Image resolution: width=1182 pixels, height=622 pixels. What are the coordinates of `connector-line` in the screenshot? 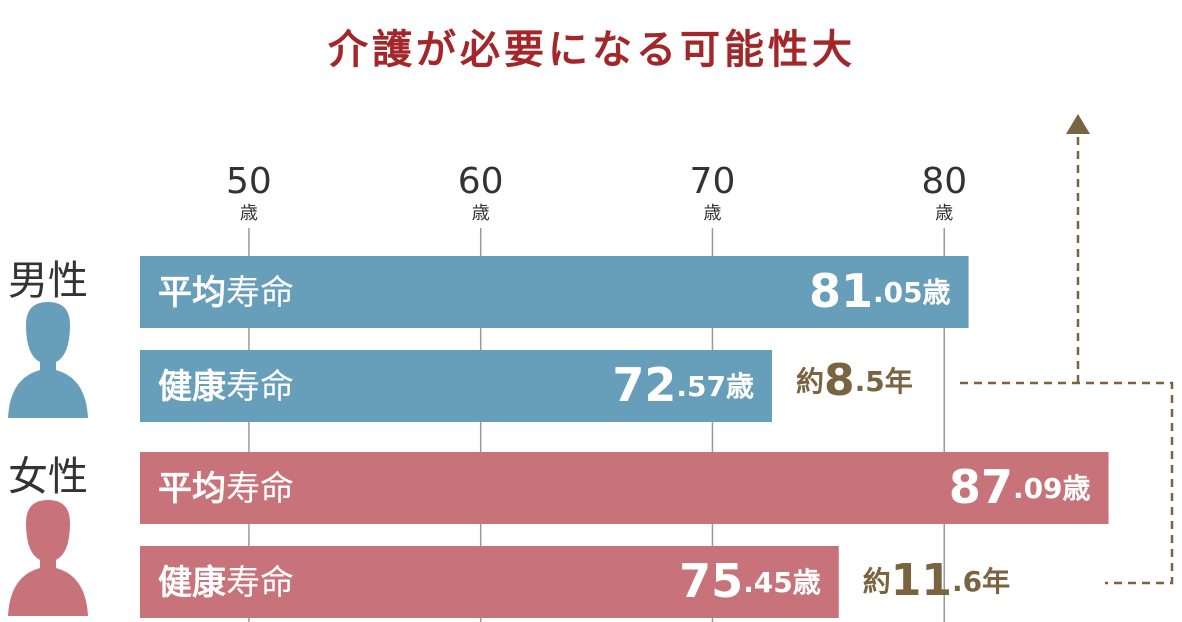 It's located at (1067, 483).